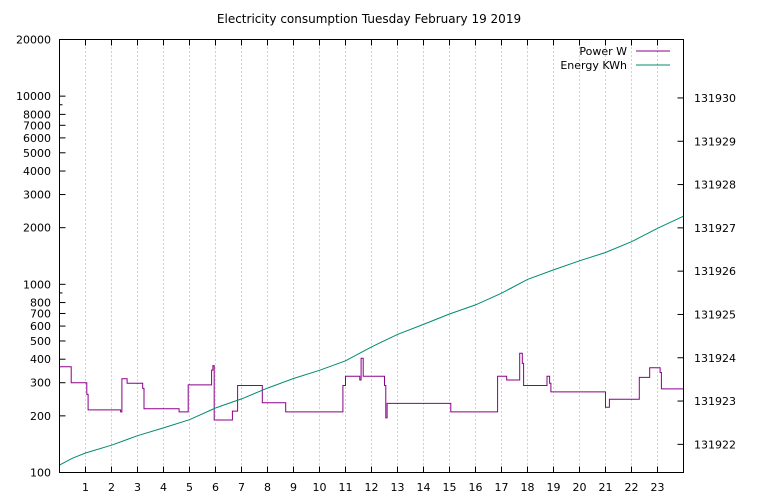 Image resolution: width=768 pixels, height=500 pixels. Describe the element at coordinates (593, 65) in the screenshot. I see `legend-label-energy: Energy KWh` at that location.